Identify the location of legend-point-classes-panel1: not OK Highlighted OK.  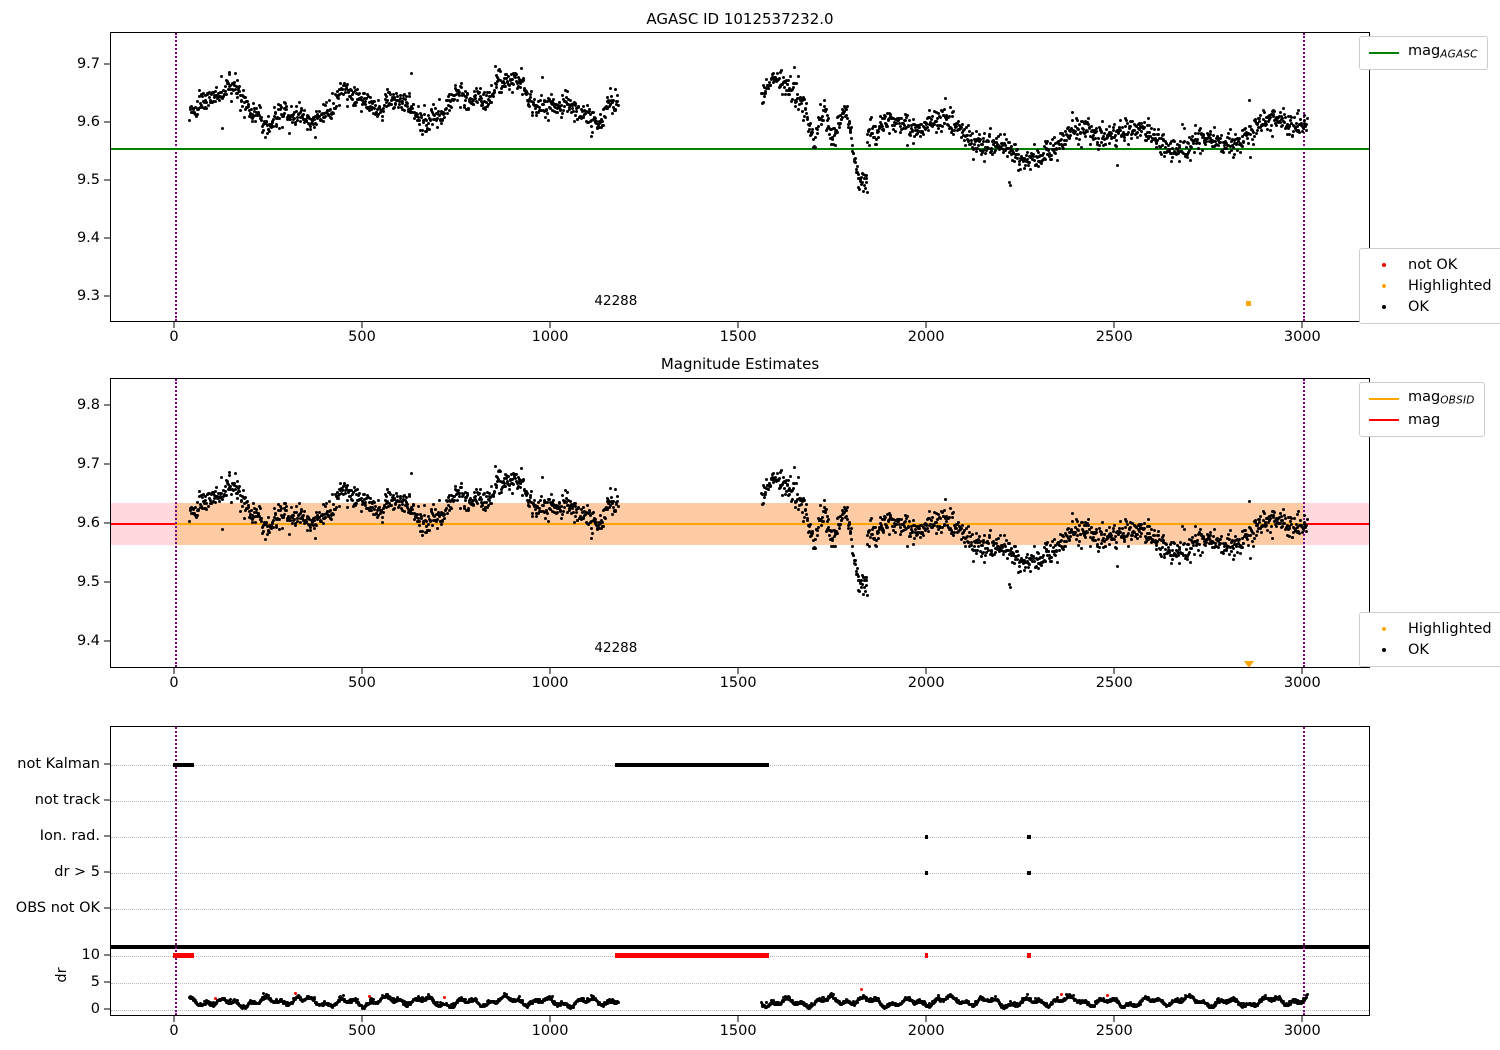
(1429, 286).